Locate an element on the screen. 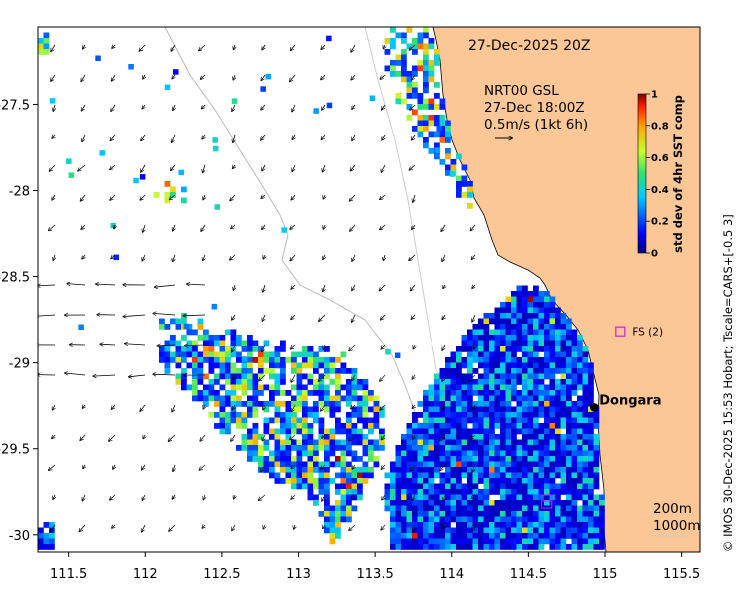 The width and height of the screenshot is (740, 592). y-tick-label: -28.5 is located at coordinates (15, 278).